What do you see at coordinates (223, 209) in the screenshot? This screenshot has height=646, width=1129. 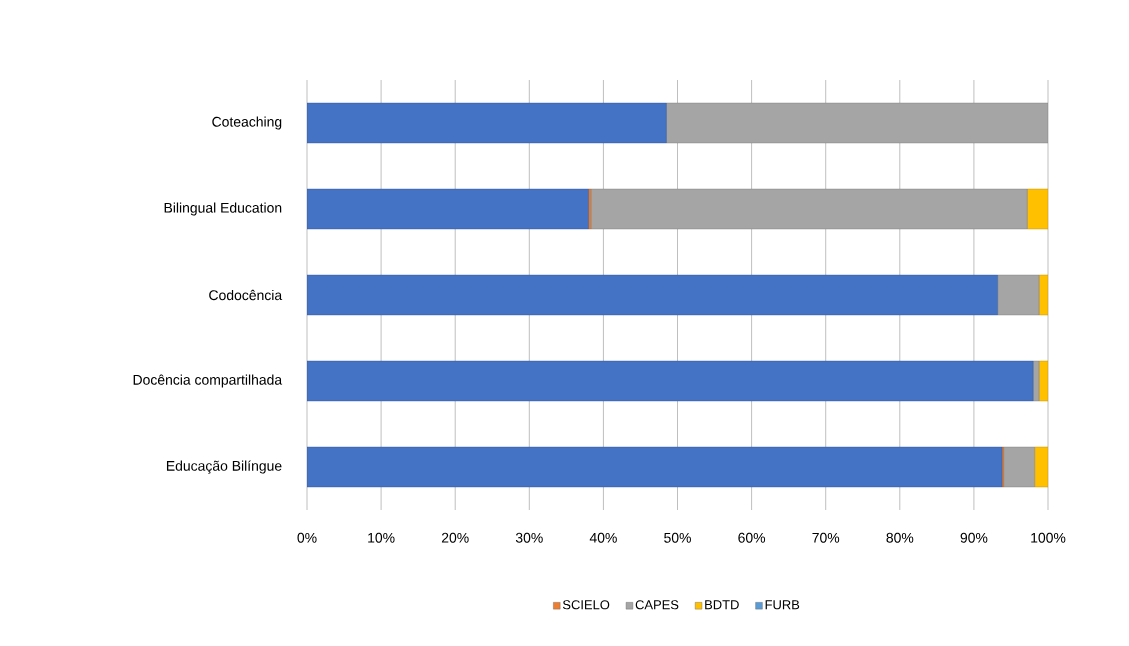 I see `y-tick-label: Bilingual Education` at bounding box center [223, 209].